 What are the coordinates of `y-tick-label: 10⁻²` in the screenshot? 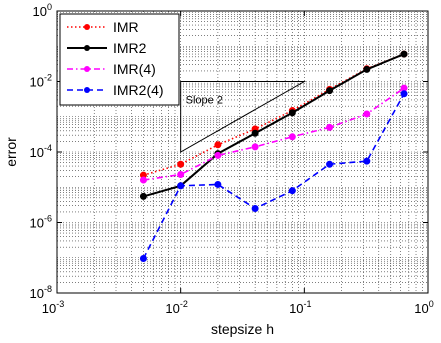 It's located at (41, 81).